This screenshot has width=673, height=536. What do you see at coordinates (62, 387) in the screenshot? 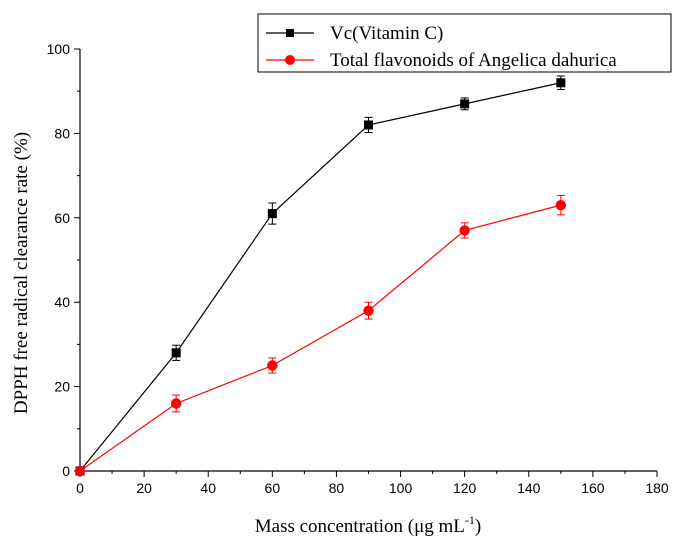
I see `y-tick-label: 20` at bounding box center [62, 387].